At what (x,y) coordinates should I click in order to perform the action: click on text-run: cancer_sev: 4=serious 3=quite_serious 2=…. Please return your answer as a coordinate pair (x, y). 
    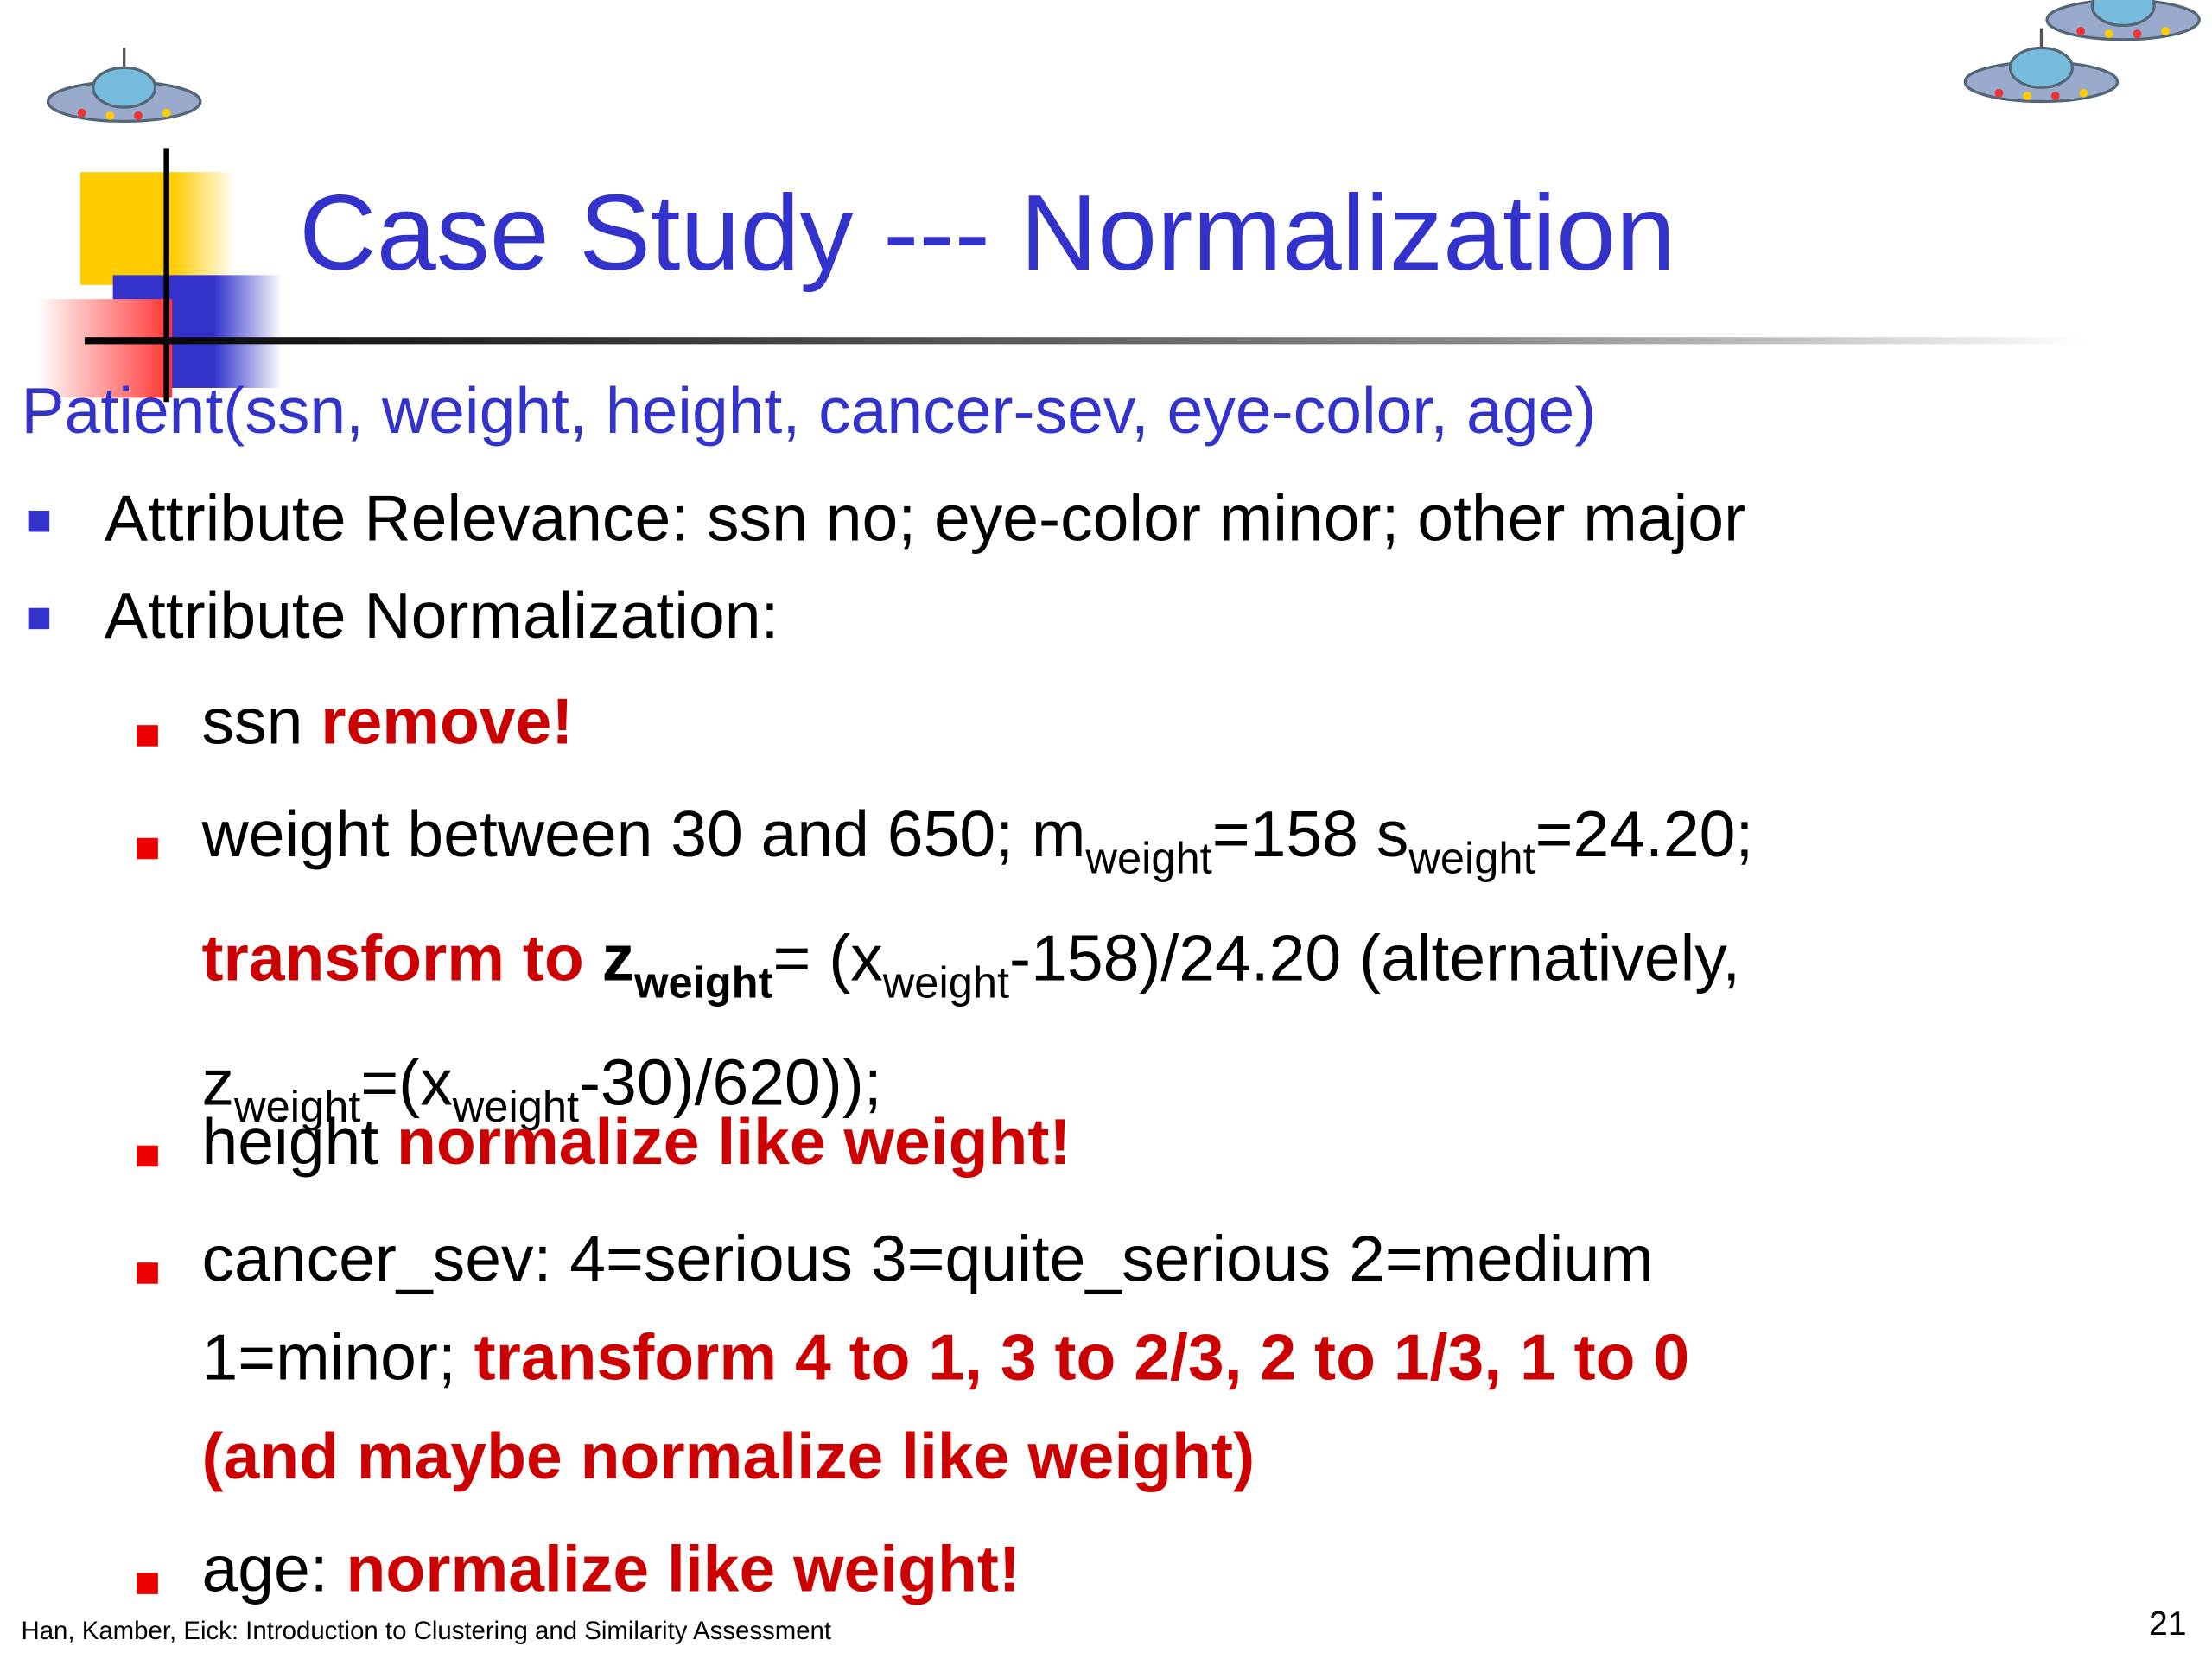
    Looking at the image, I should click on (928, 1258).